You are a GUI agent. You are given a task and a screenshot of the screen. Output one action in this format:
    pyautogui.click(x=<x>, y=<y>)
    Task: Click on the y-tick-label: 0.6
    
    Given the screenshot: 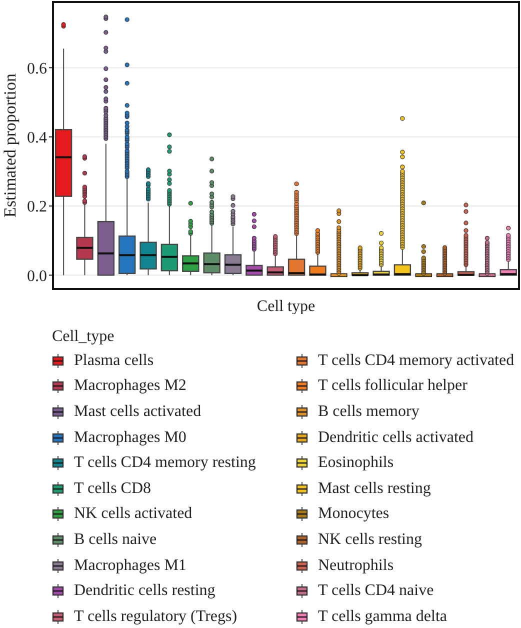 What is the action you would take?
    pyautogui.click(x=37, y=69)
    